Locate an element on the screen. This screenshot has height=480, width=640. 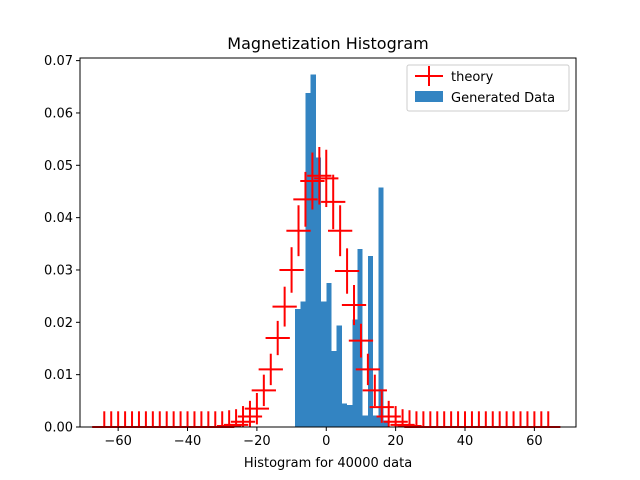
y-tick-label: 0.05 is located at coordinates (58, 166).